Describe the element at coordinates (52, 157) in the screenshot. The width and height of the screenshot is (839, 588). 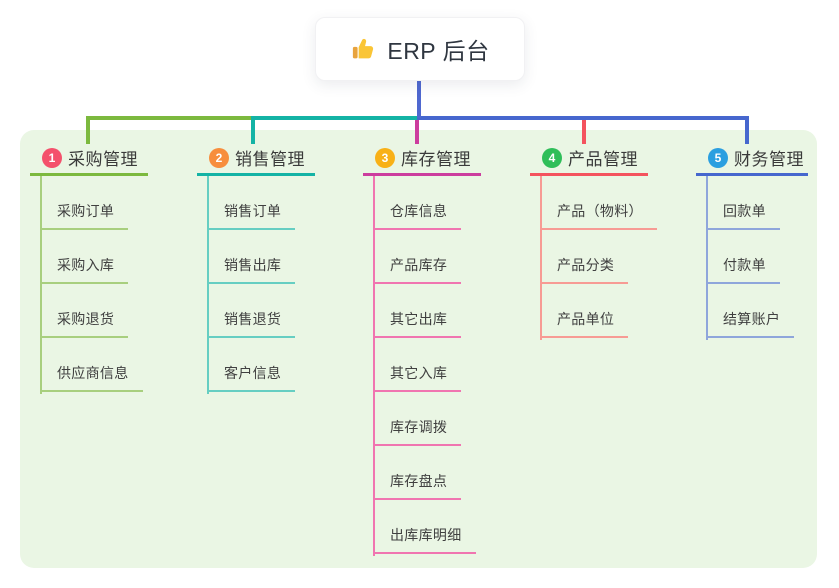
I see `number-badge: 1` at that location.